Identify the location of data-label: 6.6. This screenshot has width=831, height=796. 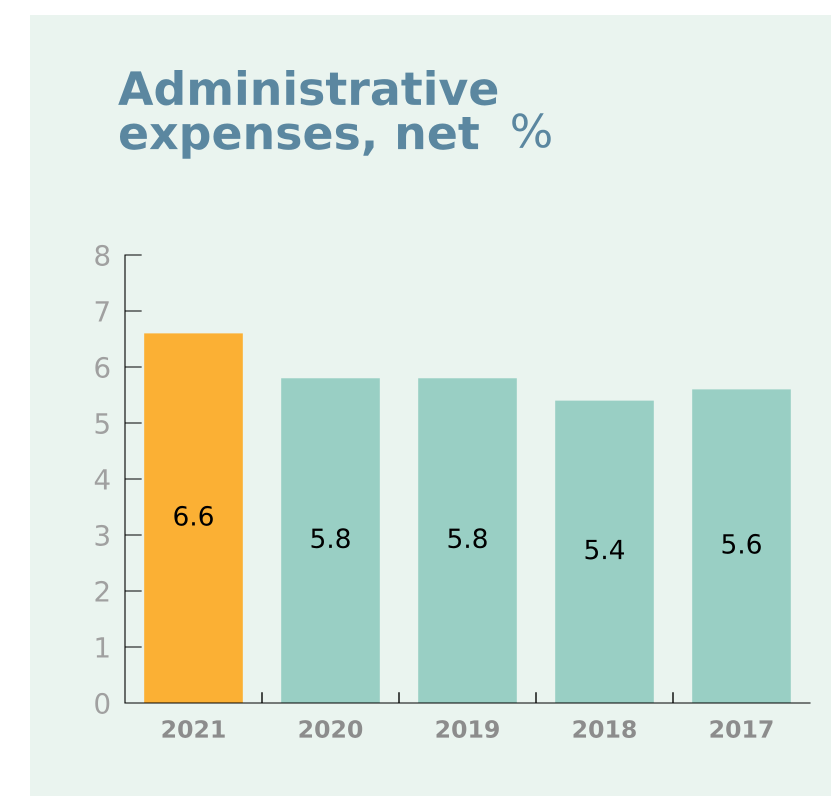
(193, 516).